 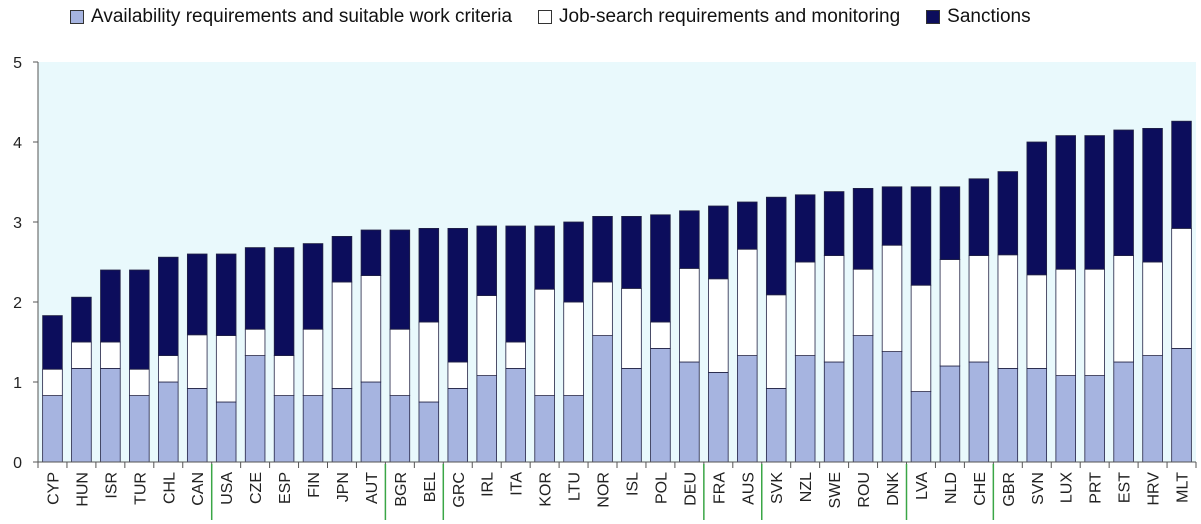 I want to click on bar-segment-isr-s0, so click(x=110, y=415).